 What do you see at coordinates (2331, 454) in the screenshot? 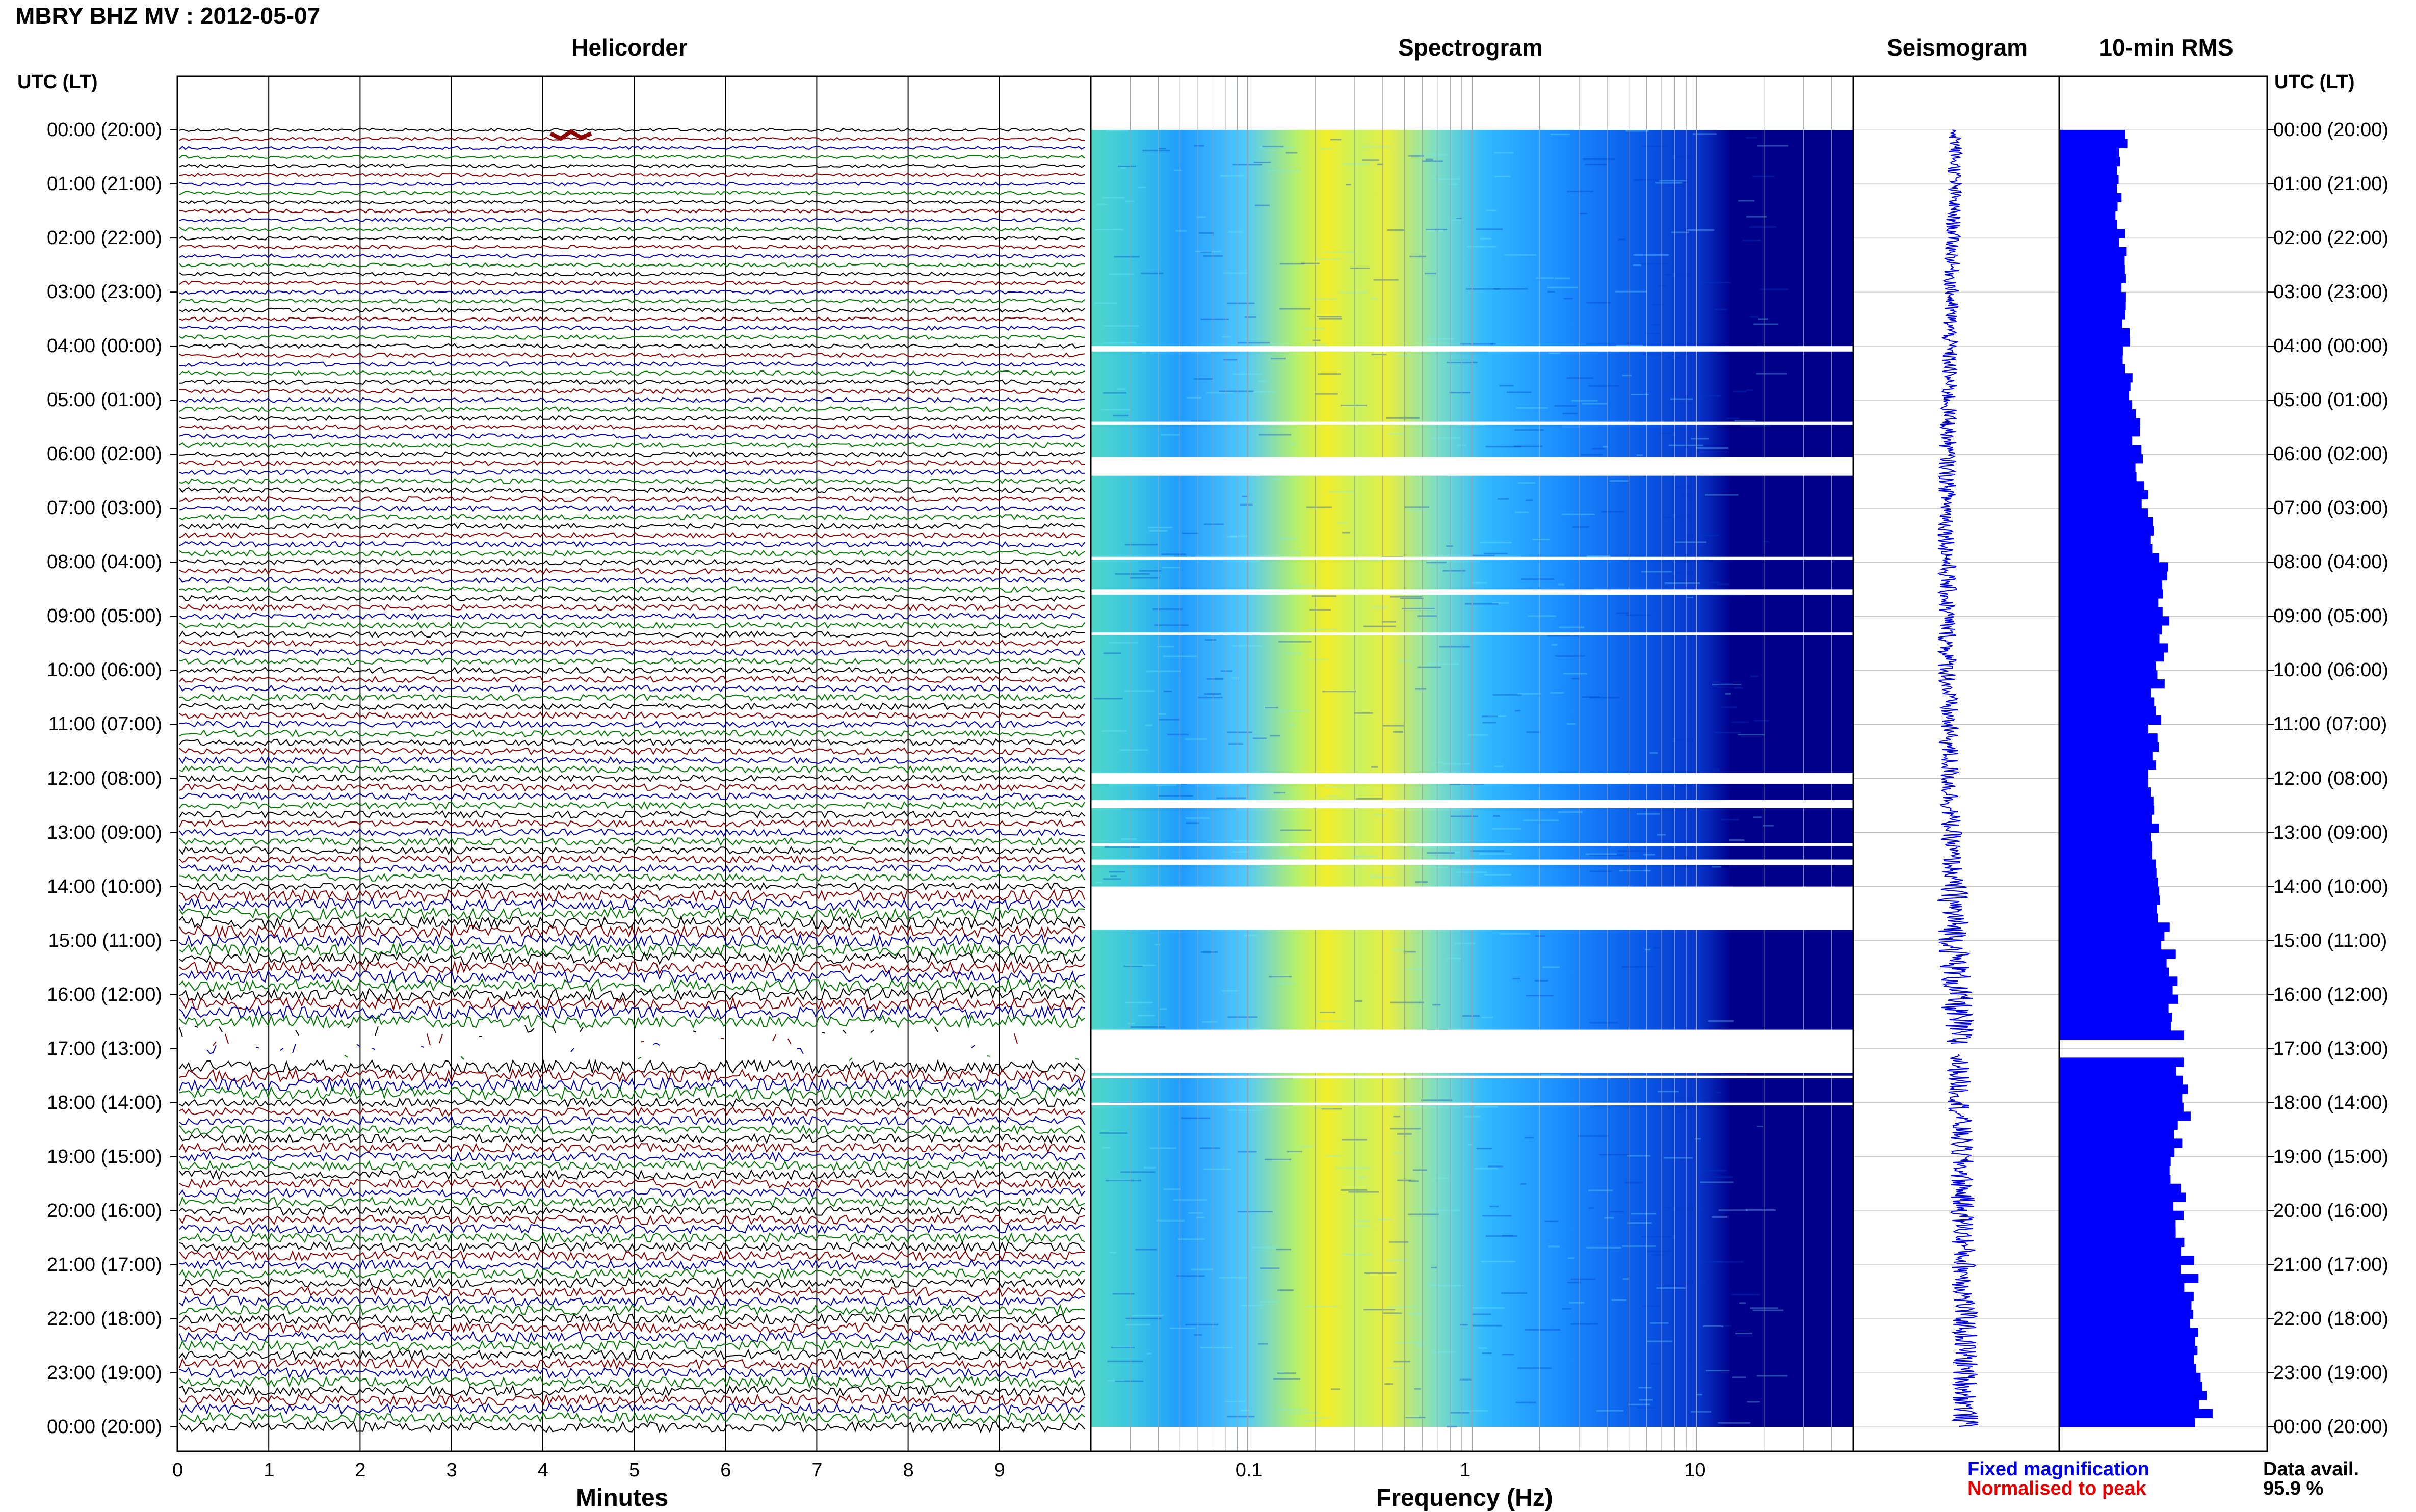
I see `time-label-right: 06:00 (02:00)` at bounding box center [2331, 454].